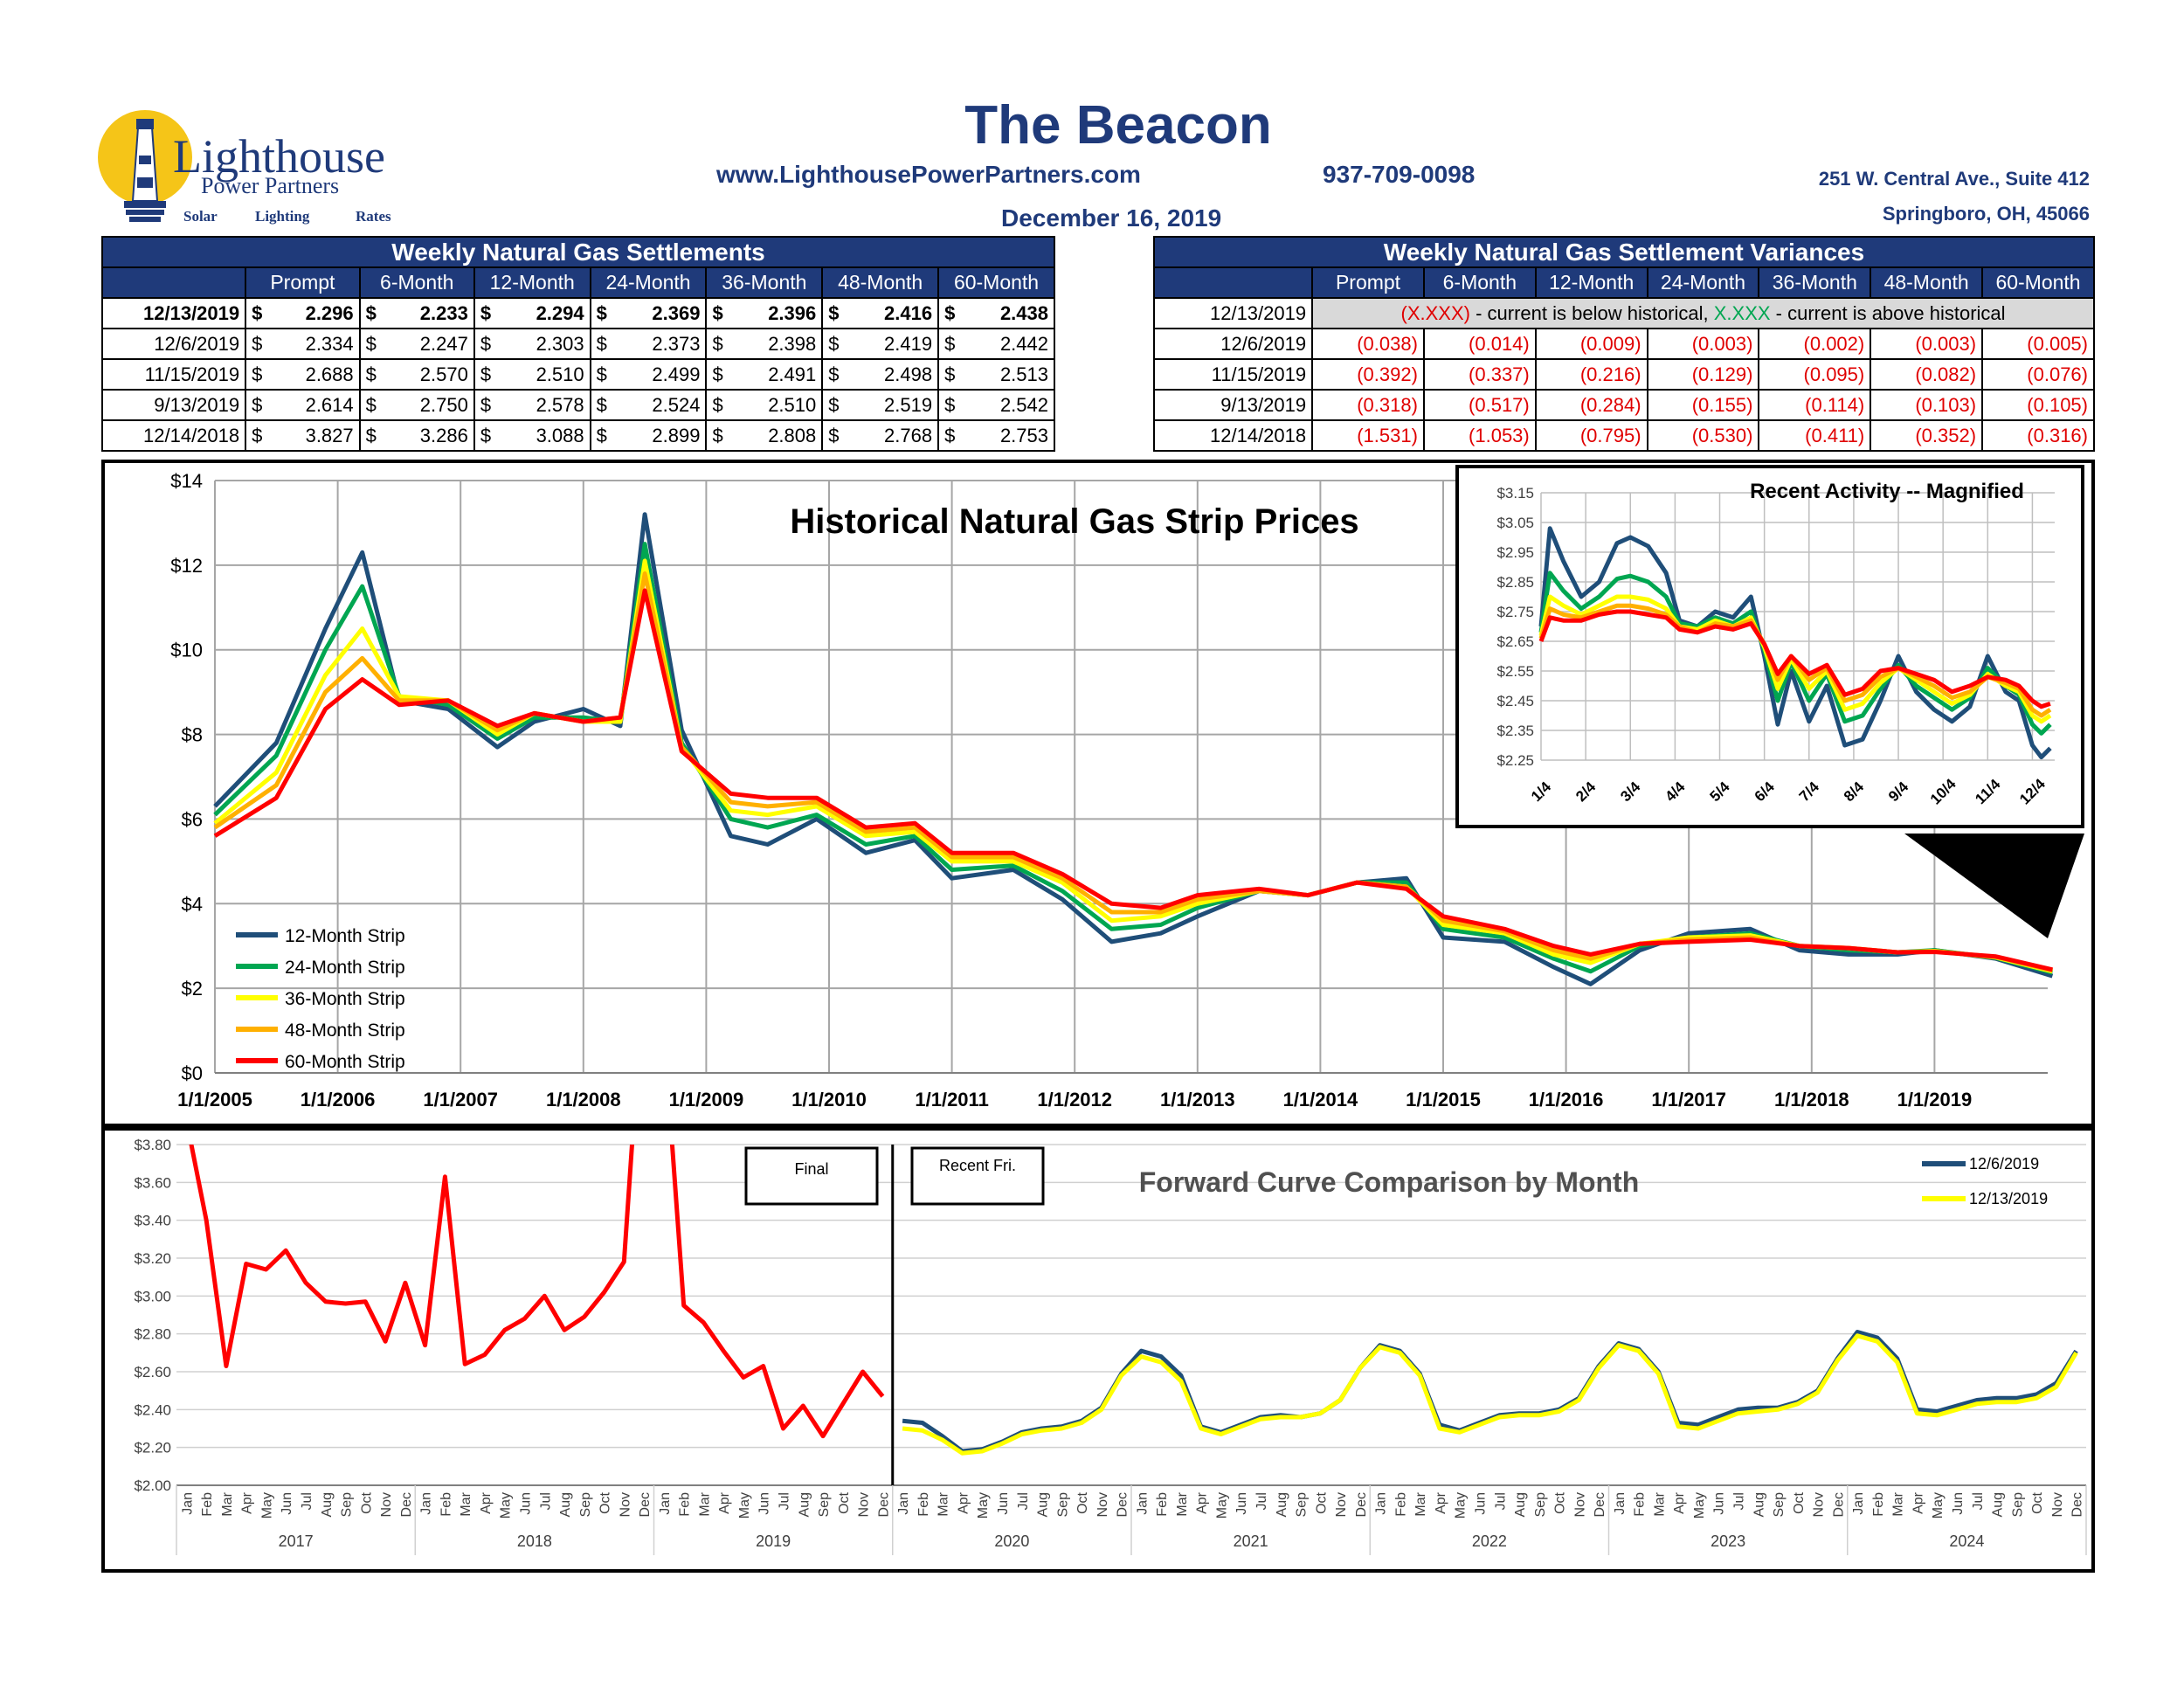 Image resolution: width=2184 pixels, height=1688 pixels. What do you see at coordinates (1815, 344) in the screenshot?
I see `variance-cell: (0.002)` at bounding box center [1815, 344].